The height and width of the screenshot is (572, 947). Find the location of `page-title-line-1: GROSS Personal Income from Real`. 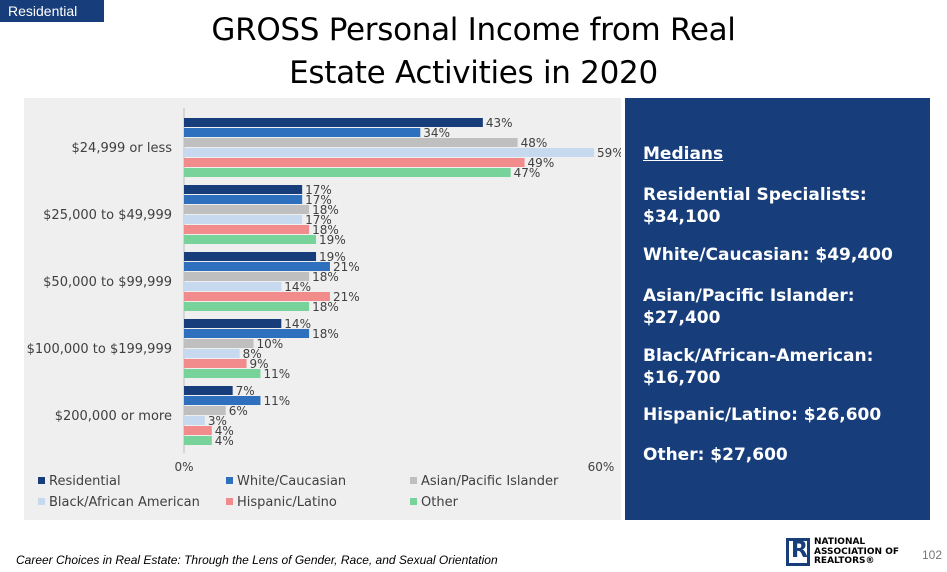

page-title-line-1: GROSS Personal Income from Real is located at coordinates (473, 30).